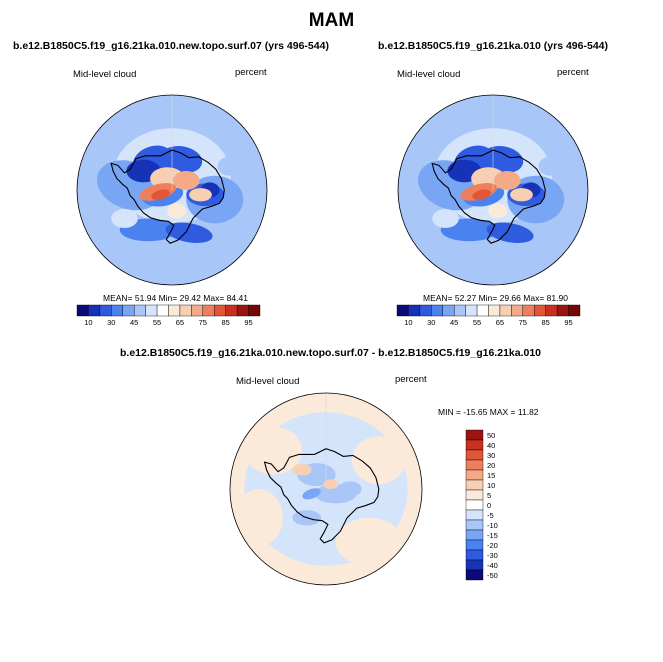 This screenshot has width=663, height=662. Describe the element at coordinates (429, 74) in the screenshot. I see `panel-b-variable-label: Mid-level cloud` at that location.